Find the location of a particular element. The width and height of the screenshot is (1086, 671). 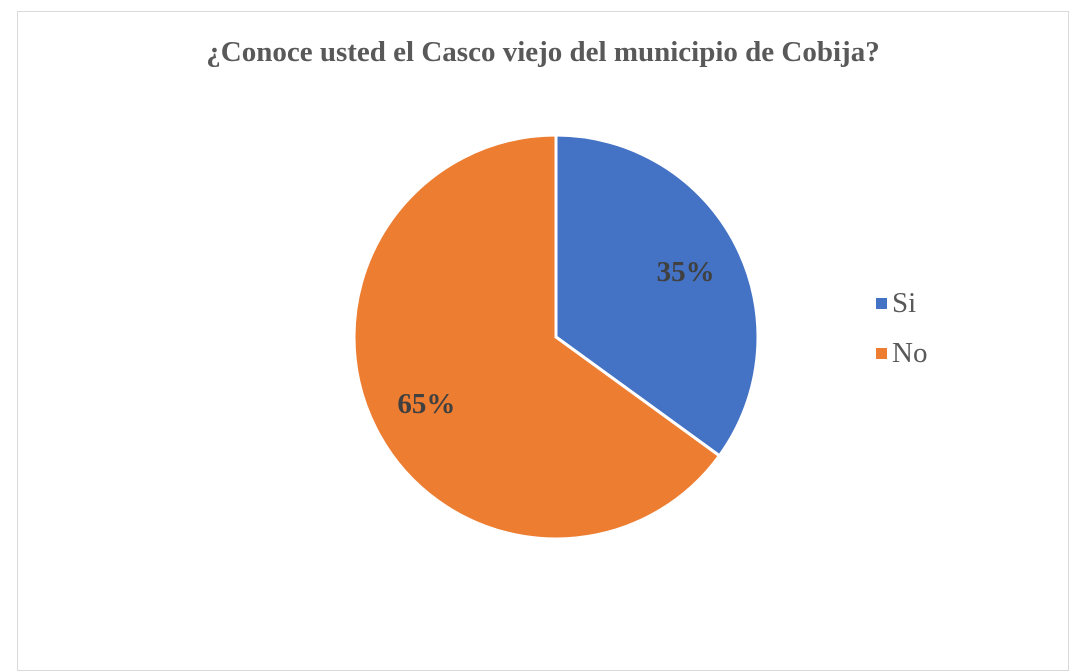

legend-item-no: No is located at coordinates (901, 353).